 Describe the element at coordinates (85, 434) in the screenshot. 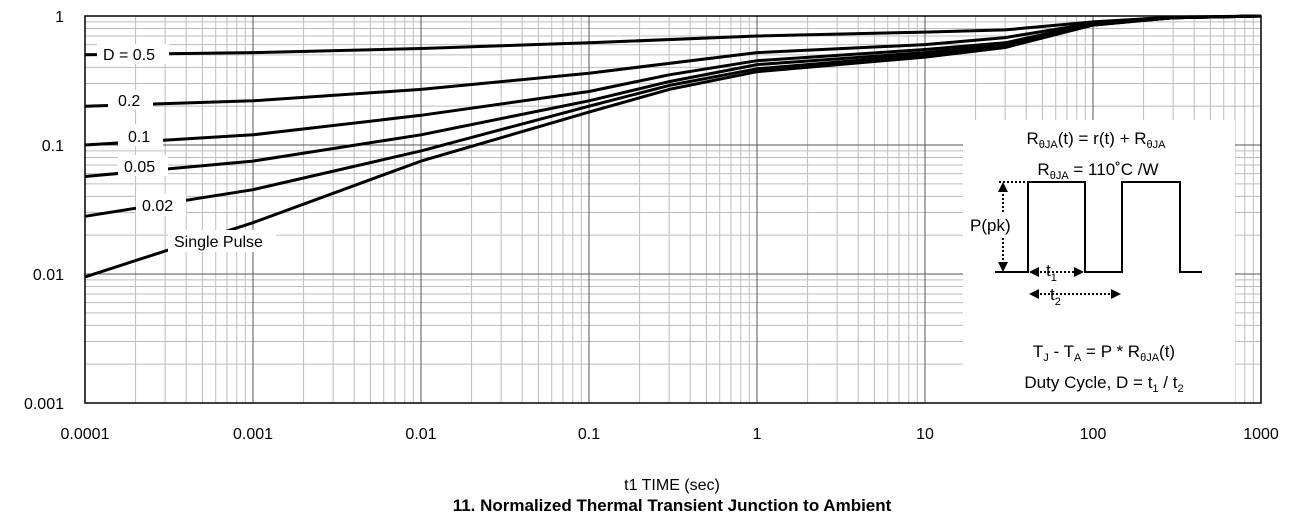

I see `x-tick-label: 0.0001` at that location.